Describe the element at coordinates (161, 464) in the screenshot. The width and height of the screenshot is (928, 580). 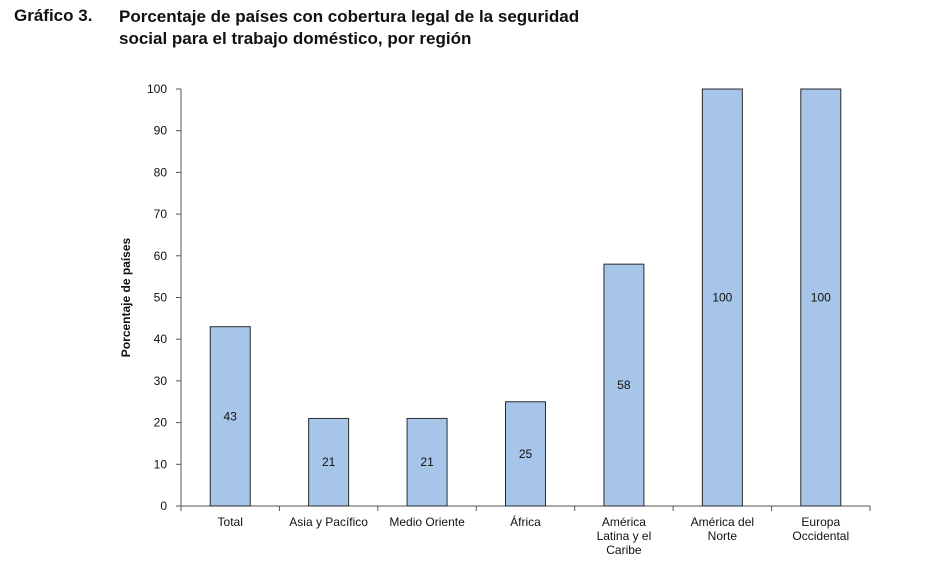
I see `y-tick-label: 10` at that location.